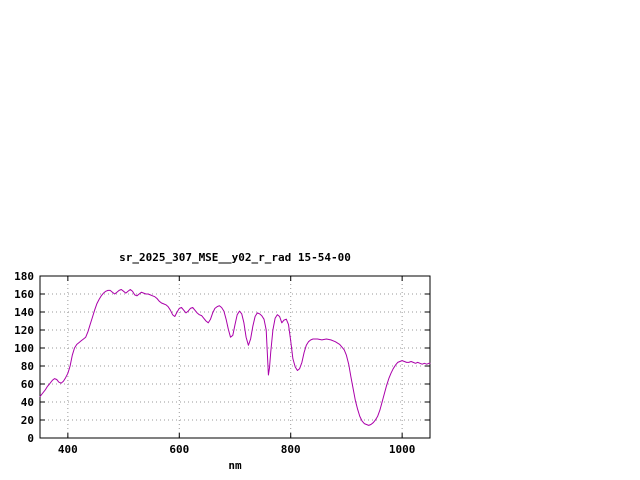  Describe the element at coordinates (24, 348) in the screenshot. I see `y-tick-label: 100` at that location.